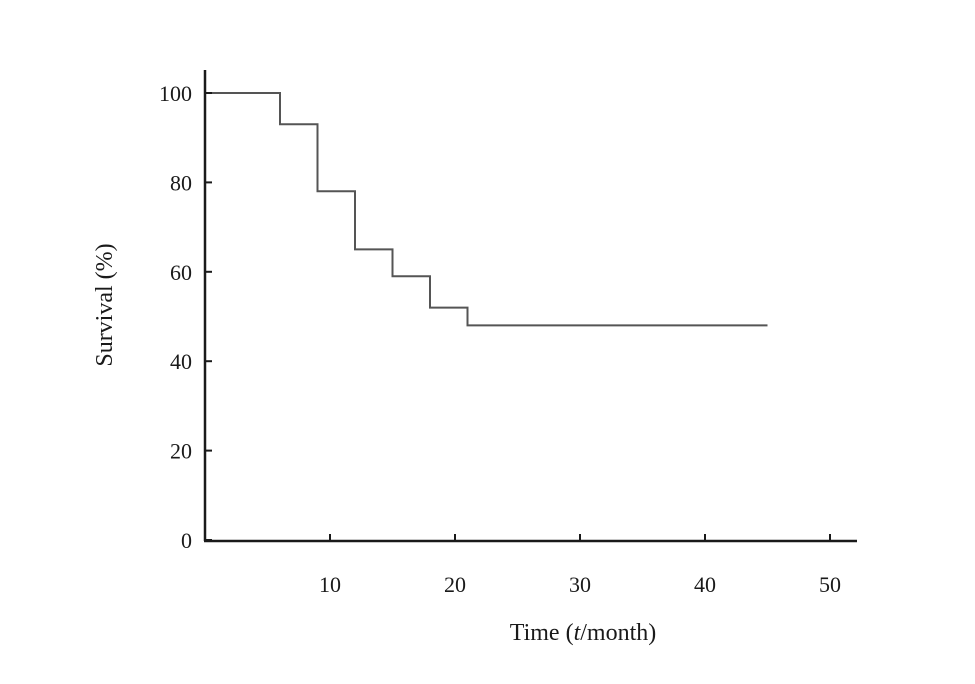  Describe the element at coordinates (105, 304) in the screenshot. I see `y-axis-label: Survival (%)` at that location.